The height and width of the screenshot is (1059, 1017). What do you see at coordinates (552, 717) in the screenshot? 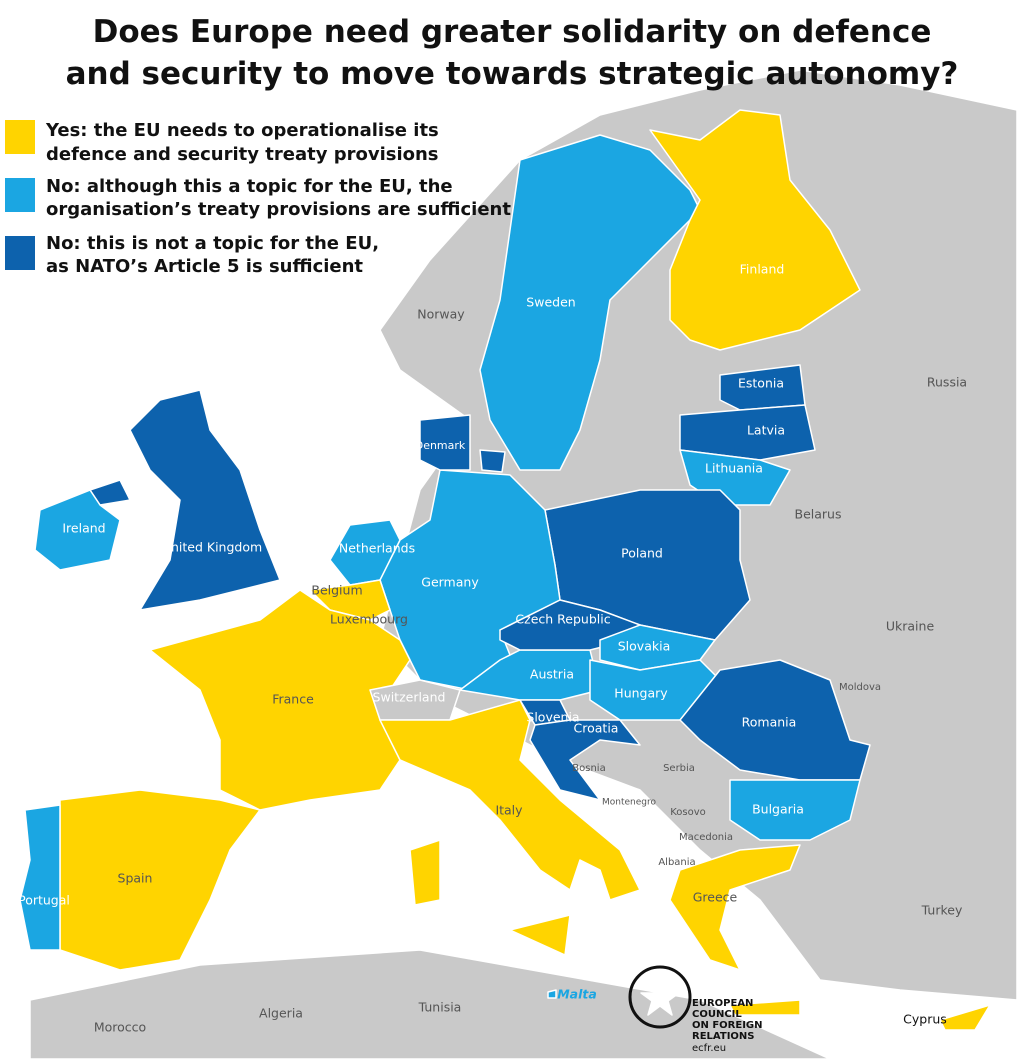
I see `label: Slovenia` at bounding box center [552, 717].